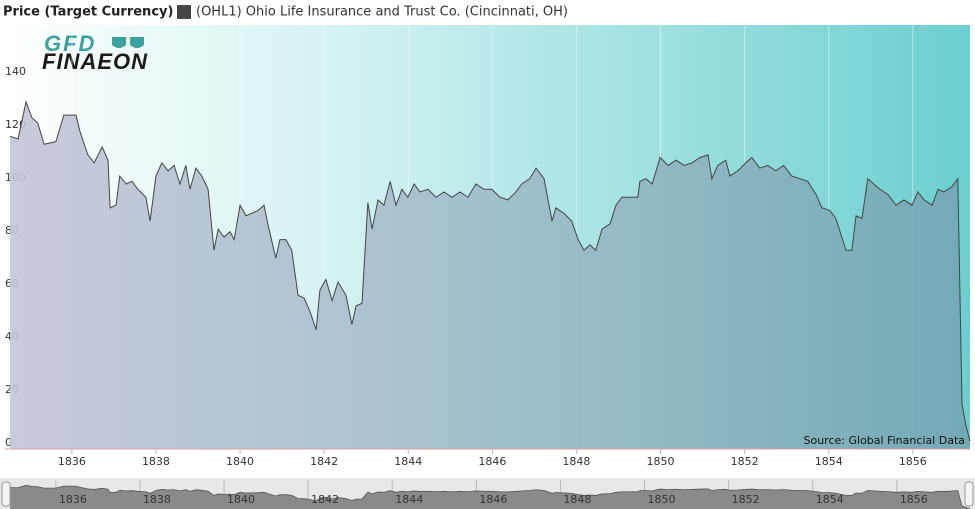  I want to click on logo-bottom: FINAEON, so click(95, 61).